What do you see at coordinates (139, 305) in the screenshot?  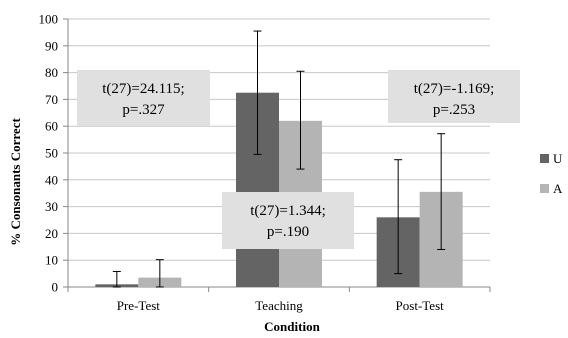 I see `x-tick-label: Pre-Test` at bounding box center [139, 305].